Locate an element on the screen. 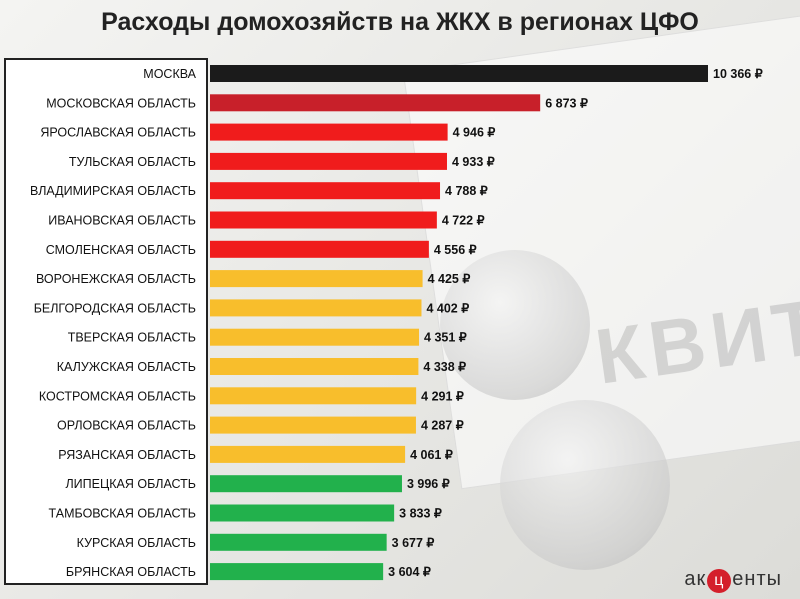  category-label: ОРЛОВСКАЯ ОБЛАСТЬ is located at coordinates (126, 426).